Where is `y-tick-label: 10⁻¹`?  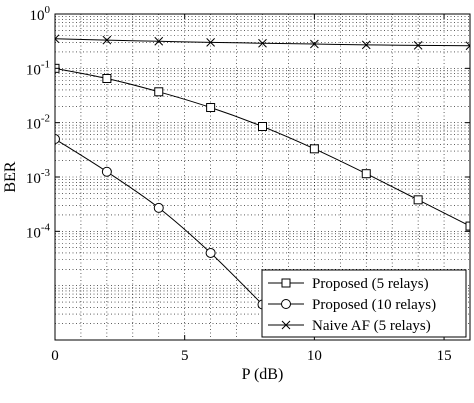 y-tick-label: 10⁻¹ is located at coordinates (38, 68).